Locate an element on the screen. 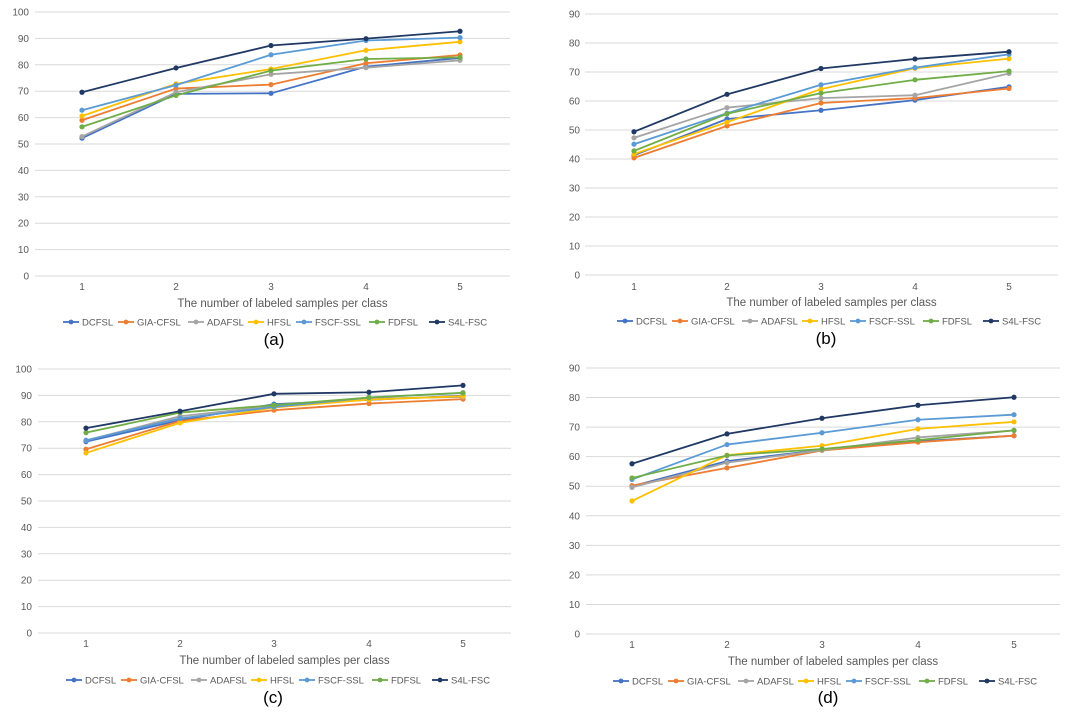 The width and height of the screenshot is (1074, 720). series-line-dcfsl is located at coordinates (823, 461).